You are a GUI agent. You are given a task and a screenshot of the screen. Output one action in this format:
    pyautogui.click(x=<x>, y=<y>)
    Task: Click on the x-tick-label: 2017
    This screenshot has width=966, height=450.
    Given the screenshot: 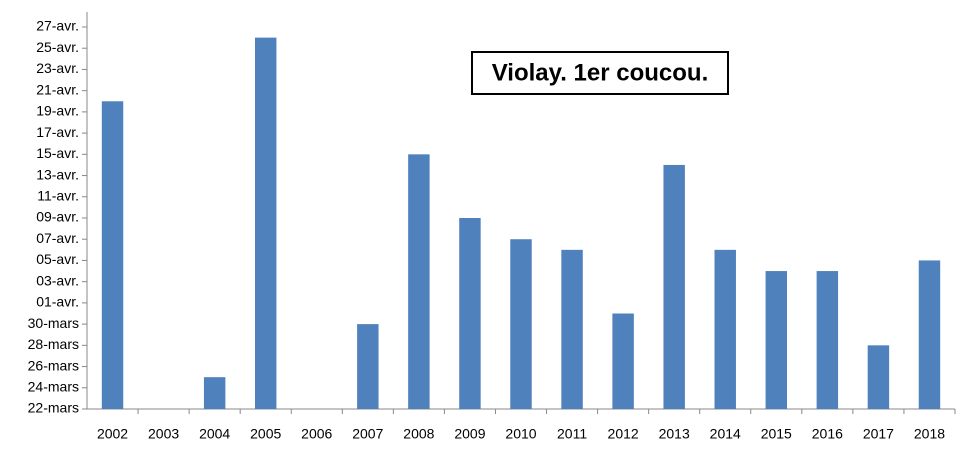 What is the action you would take?
    pyautogui.click(x=878, y=434)
    